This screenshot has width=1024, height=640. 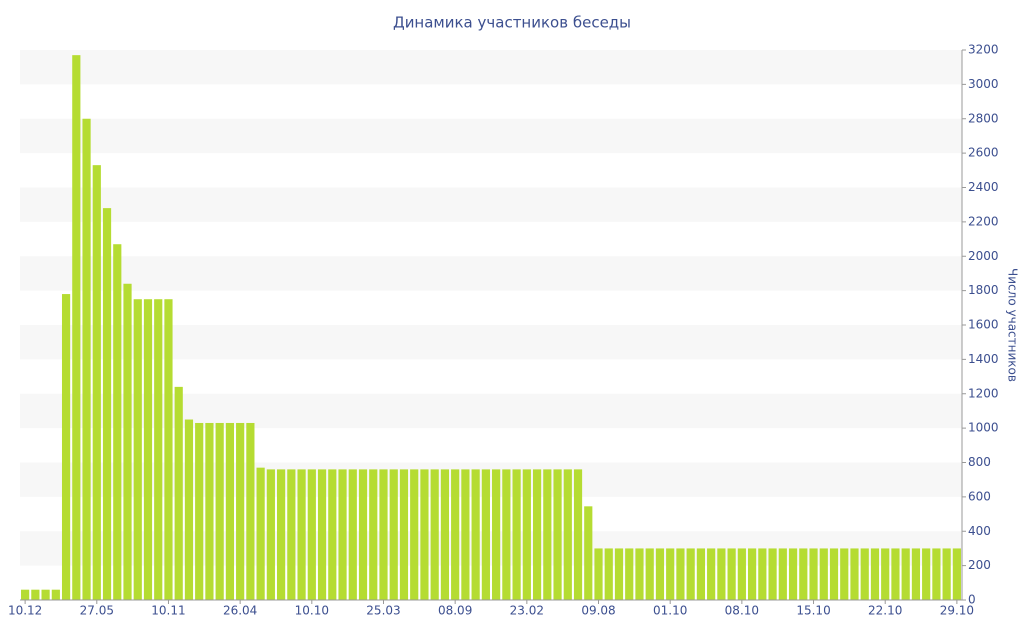 I want to click on y-tick-label: 1400, so click(x=983, y=359).